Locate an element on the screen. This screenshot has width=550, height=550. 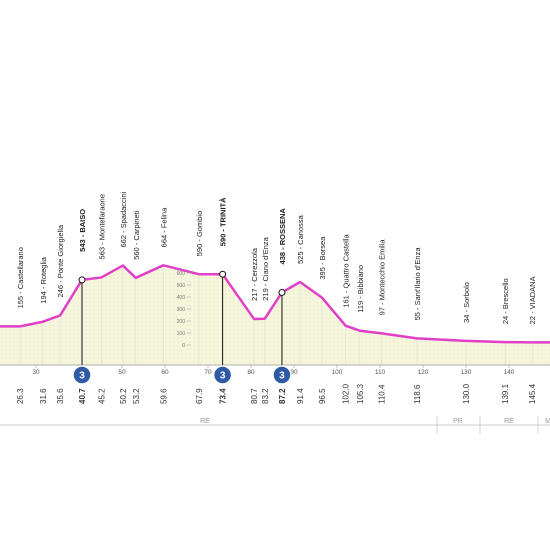
place-label: 543 - BAISO is located at coordinates (82, 230).